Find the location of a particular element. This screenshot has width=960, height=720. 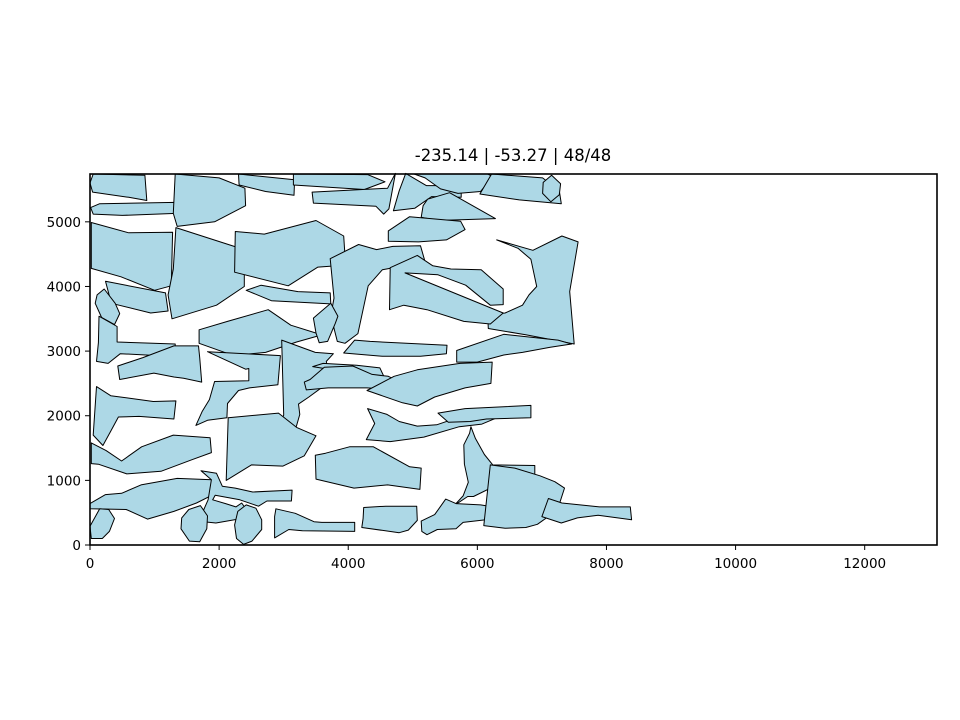

y-axis: 0 1000 2000 3000 4000 5000 is located at coordinates (68, 384).